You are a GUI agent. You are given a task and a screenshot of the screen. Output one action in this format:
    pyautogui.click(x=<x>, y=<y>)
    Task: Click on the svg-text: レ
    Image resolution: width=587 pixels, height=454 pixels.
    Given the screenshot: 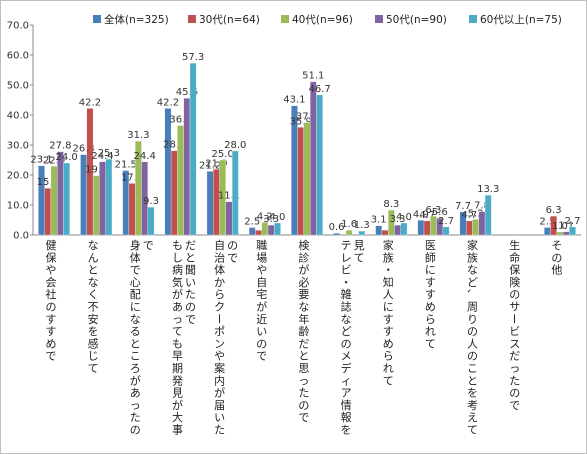 What is the action you would take?
    pyautogui.click(x=346, y=257)
    